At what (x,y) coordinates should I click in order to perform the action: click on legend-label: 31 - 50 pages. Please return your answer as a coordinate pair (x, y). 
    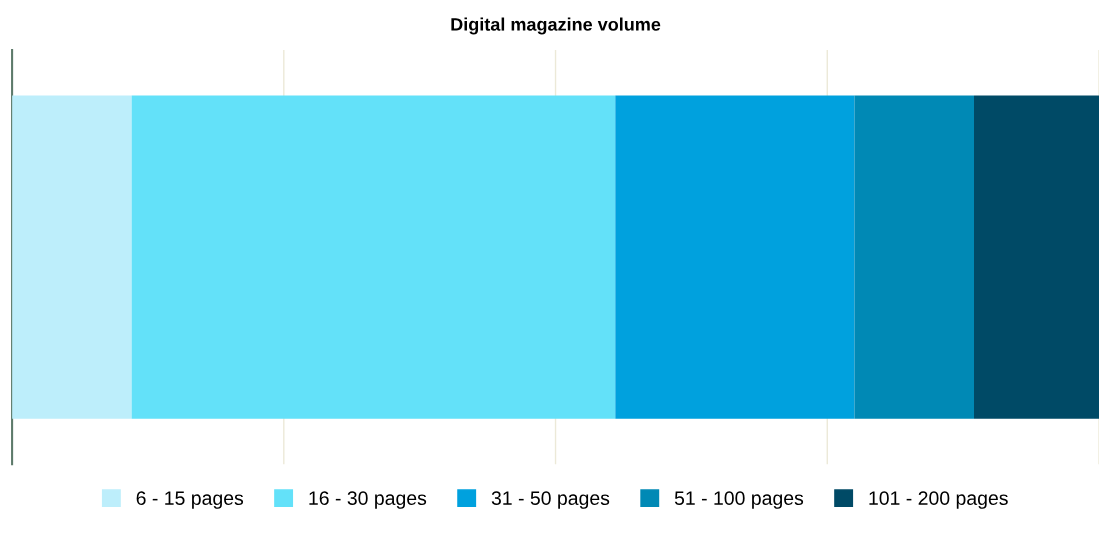
    Looking at the image, I should click on (550, 500).